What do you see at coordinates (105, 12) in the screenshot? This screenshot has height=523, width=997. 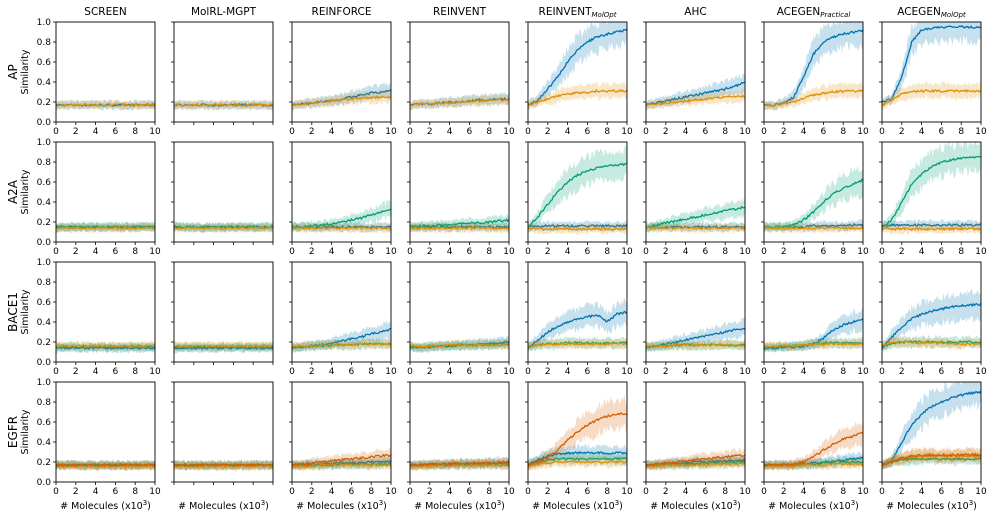 I see `column-title-main: SCREEN` at bounding box center [105, 12].